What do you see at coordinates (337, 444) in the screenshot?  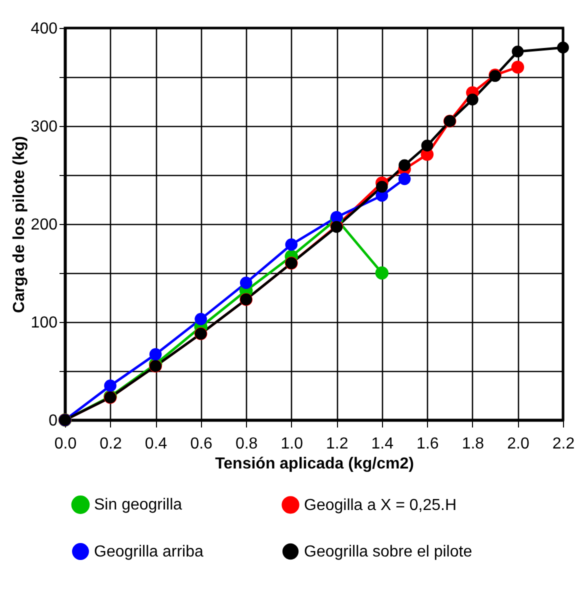 I see `x-tick-label: 1.2` at bounding box center [337, 444].